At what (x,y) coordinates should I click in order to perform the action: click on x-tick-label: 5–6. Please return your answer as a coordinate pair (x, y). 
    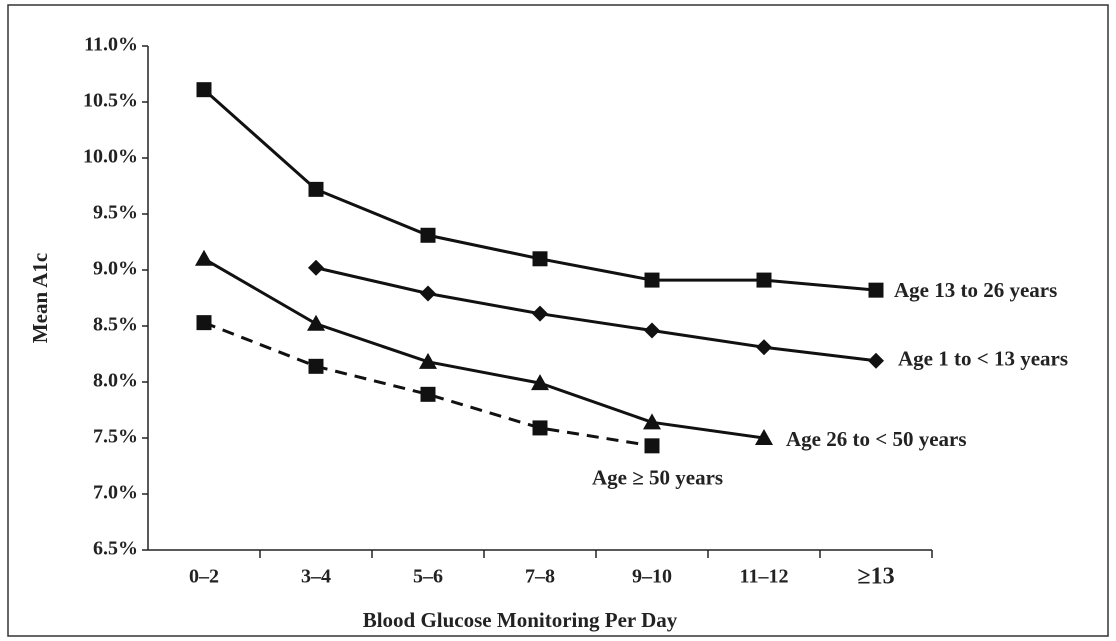
    Looking at the image, I should click on (428, 577).